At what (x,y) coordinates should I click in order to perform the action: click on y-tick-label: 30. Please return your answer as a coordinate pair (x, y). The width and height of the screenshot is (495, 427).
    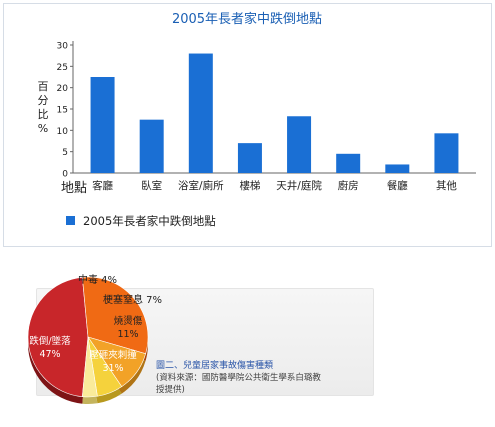
    Looking at the image, I should click on (63, 47).